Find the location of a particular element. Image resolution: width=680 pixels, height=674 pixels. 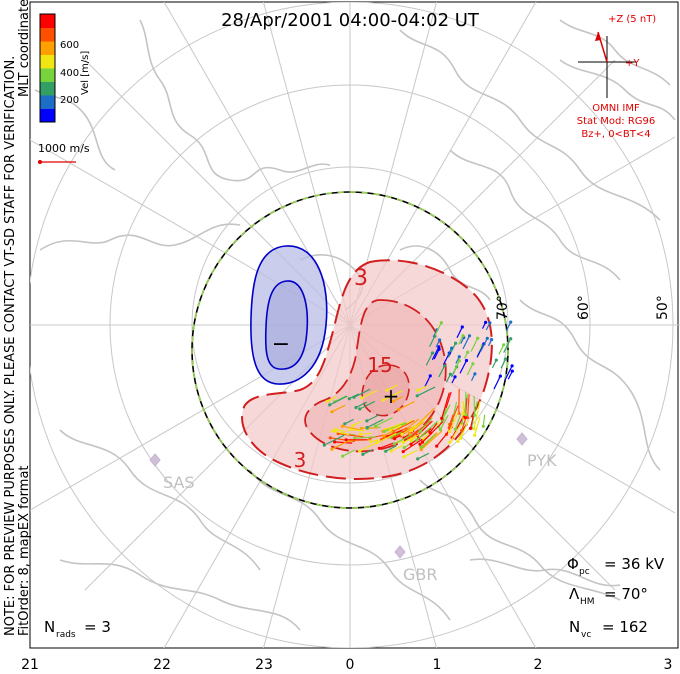

lat-label-60: 60° is located at coordinates (584, 307).